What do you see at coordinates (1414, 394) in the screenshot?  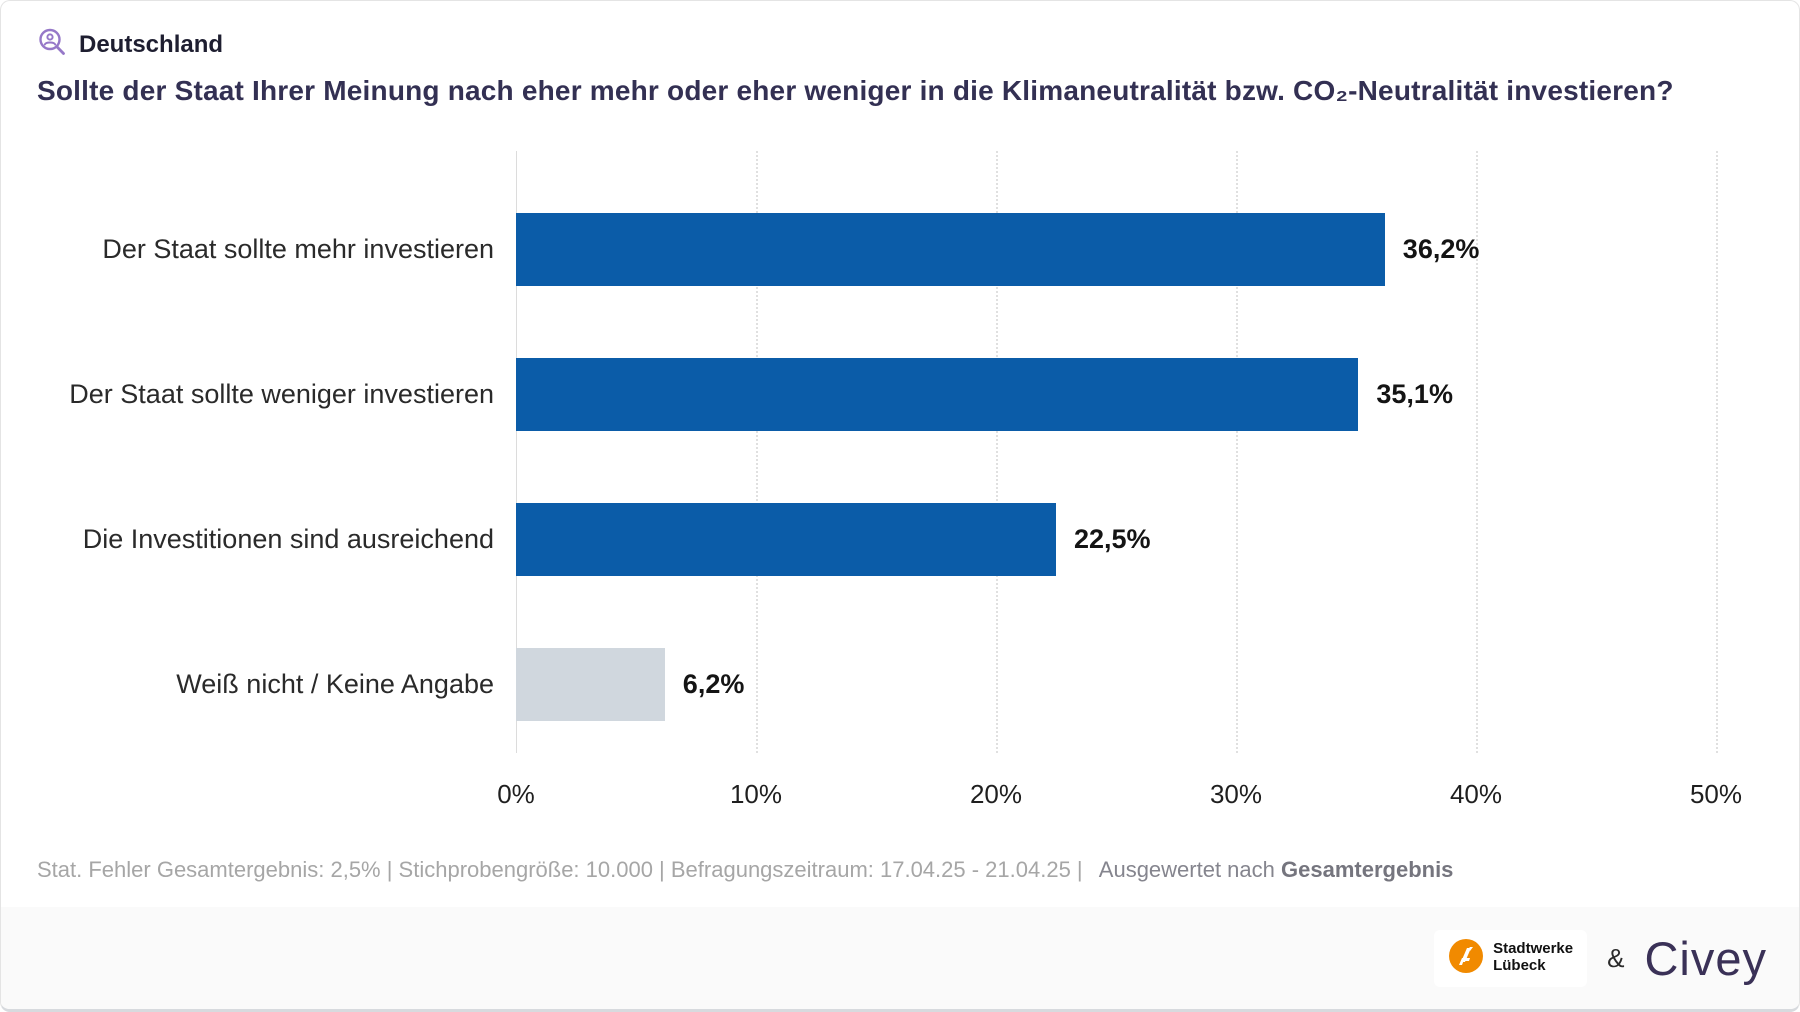 I see `bar-value-label: 35,1%` at bounding box center [1414, 394].